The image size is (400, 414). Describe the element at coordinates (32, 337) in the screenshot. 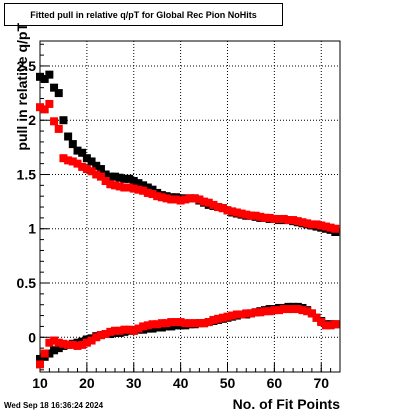

I see `y-tick-label: 0` at that location.